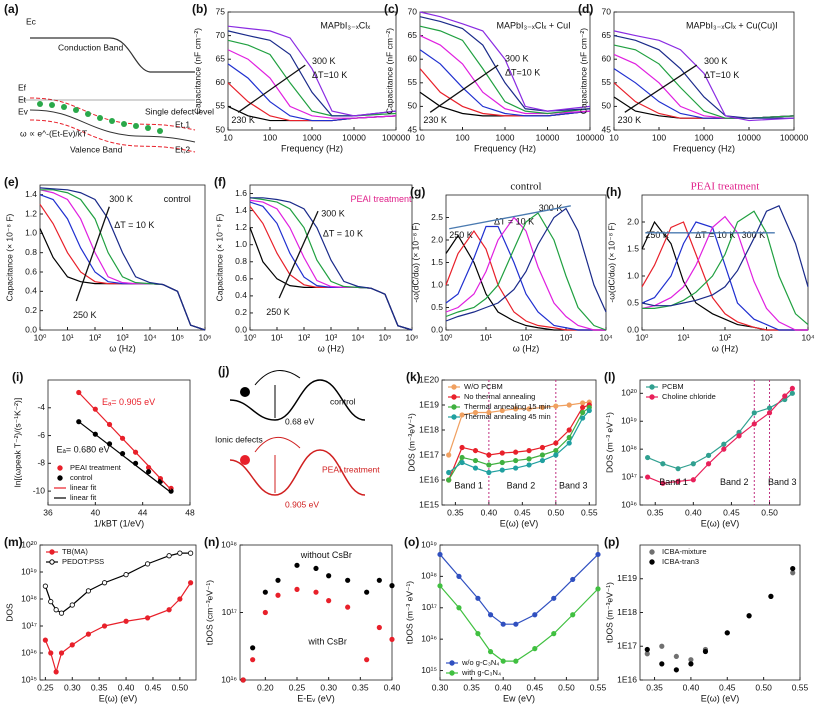  I want to click on y-axis-label: -ω(dC/dω) (× 10⁻⁸ F), so click(611, 262).